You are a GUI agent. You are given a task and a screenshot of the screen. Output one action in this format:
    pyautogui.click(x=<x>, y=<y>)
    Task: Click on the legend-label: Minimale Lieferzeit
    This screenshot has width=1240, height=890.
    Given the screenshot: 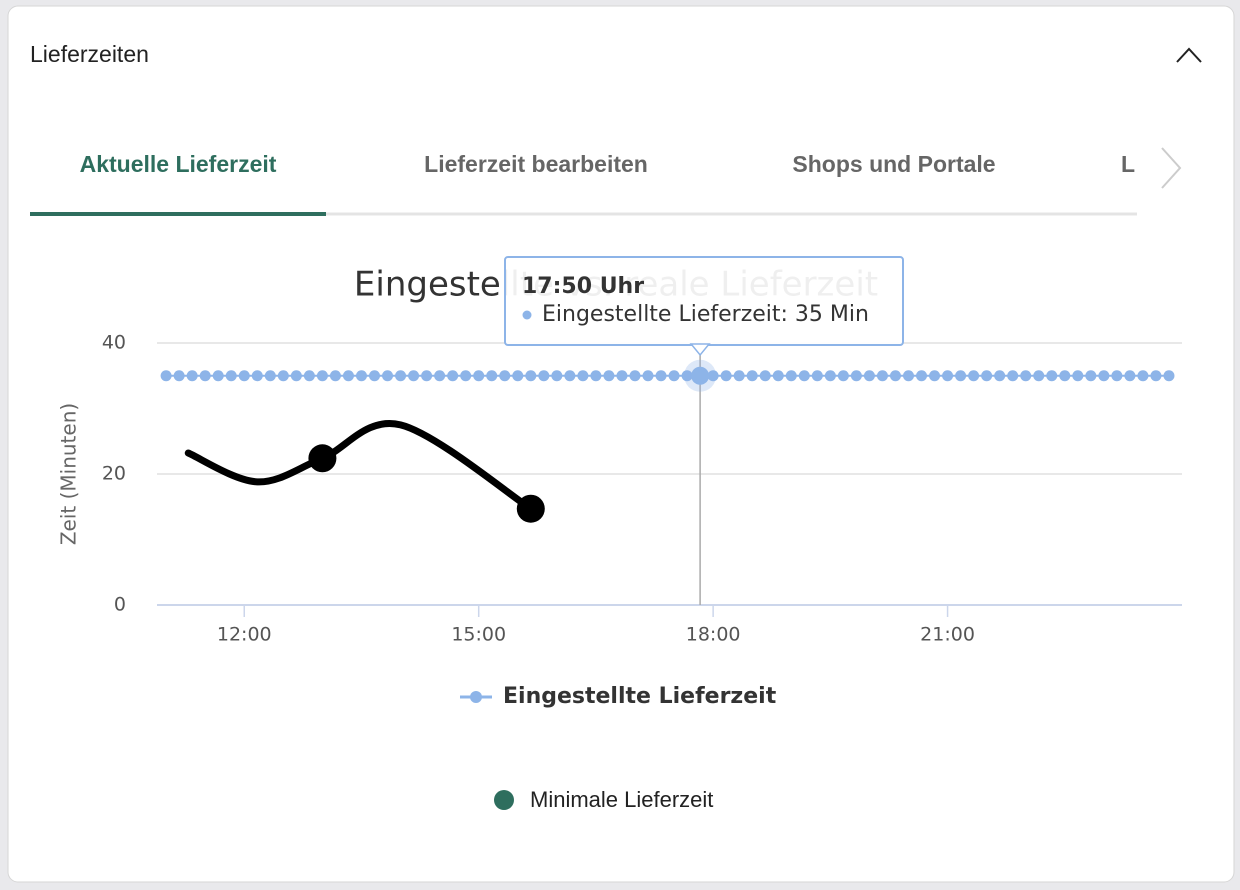 What is the action you would take?
    pyautogui.click(x=621, y=799)
    